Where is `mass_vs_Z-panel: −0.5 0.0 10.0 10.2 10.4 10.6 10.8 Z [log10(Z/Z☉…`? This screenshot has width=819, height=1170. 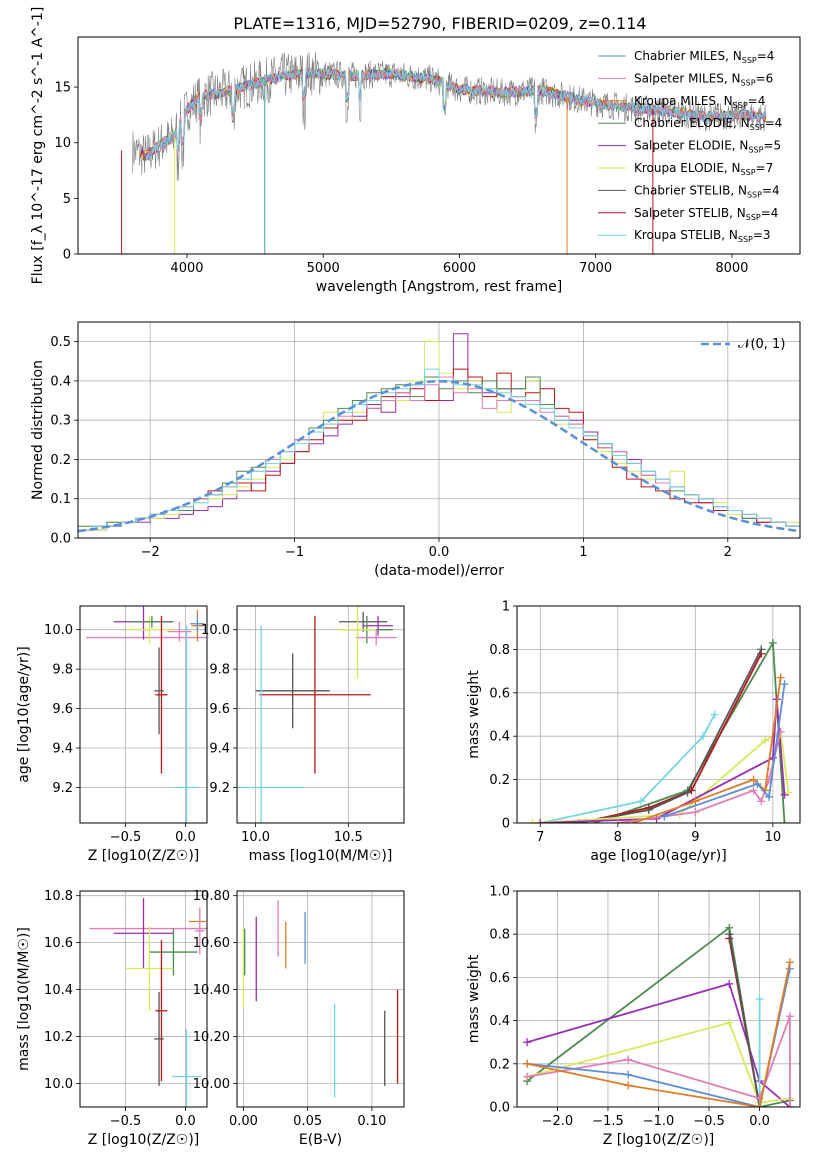 mass_vs_Z-panel: −0.5 0.0 10.0 10.2 10.4 10.6 10.8 Z [log10(Z/Z☉… is located at coordinates (112, 1018).